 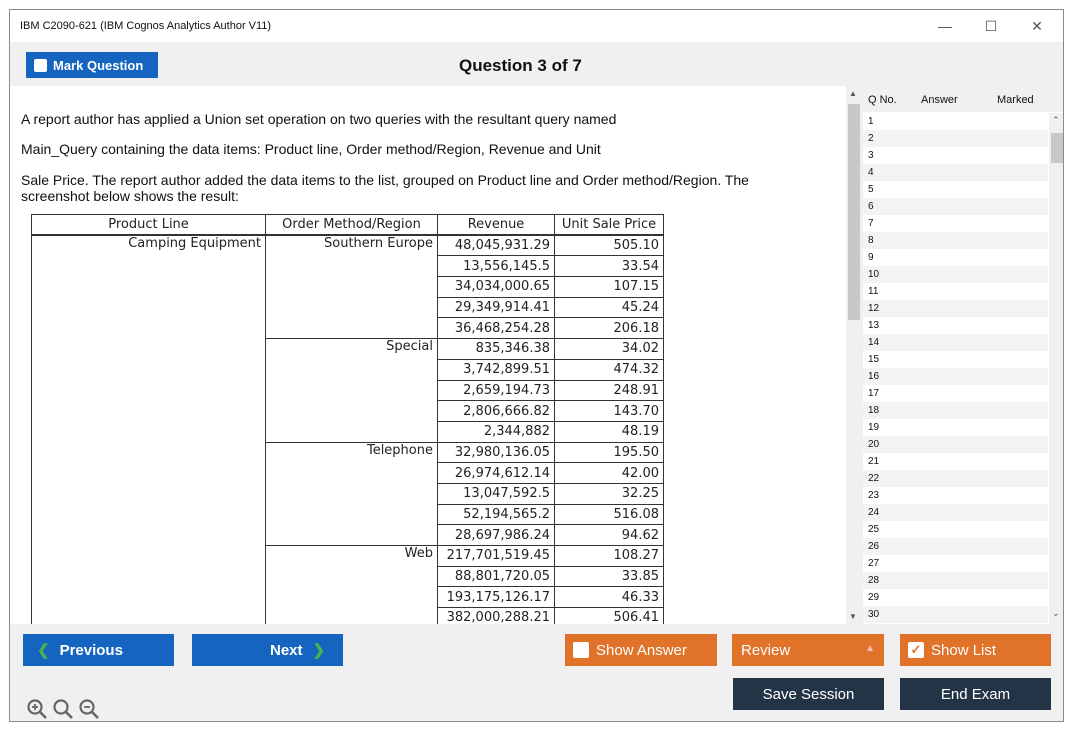 I want to click on question-list-item: 18, so click(x=955, y=410).